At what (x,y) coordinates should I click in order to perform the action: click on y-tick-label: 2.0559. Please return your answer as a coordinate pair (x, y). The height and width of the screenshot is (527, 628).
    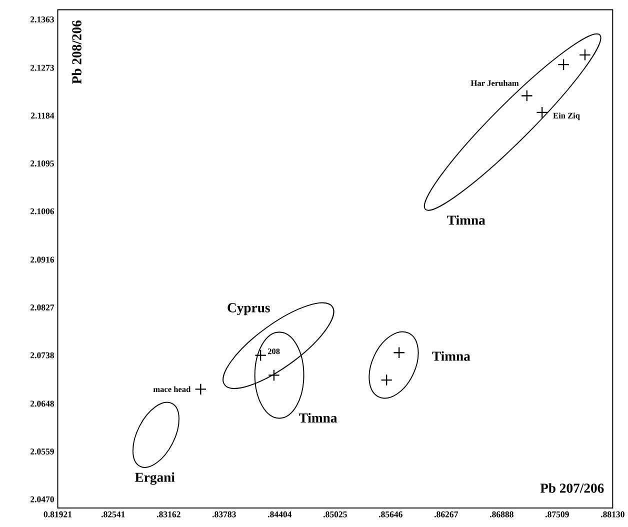
    Looking at the image, I should click on (42, 451).